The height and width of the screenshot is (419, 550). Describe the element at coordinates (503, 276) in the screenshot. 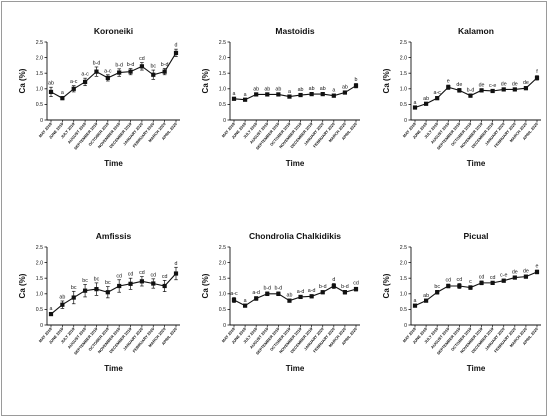

I see `significance-letter: c-e` at that location.